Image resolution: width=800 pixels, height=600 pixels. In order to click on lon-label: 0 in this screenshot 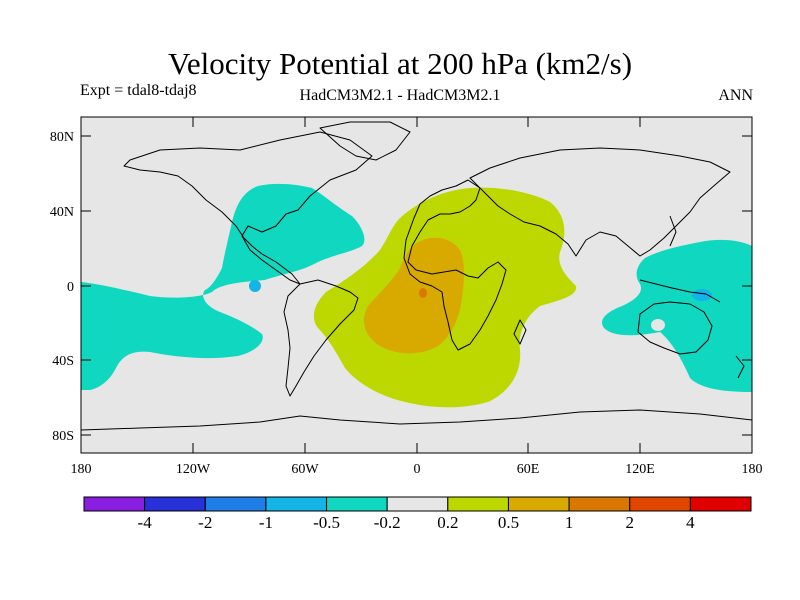, I will do `click(417, 469)`.